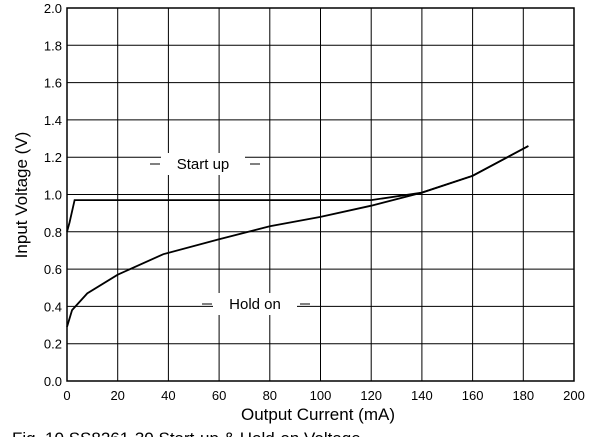 This screenshot has width=607, height=437. What do you see at coordinates (21, 195) in the screenshot?
I see `y-axis-label: Input Voltage (V)` at bounding box center [21, 195].